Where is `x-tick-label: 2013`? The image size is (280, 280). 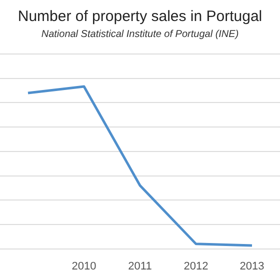 x-tick-label: 2013 is located at coordinates (252, 266).